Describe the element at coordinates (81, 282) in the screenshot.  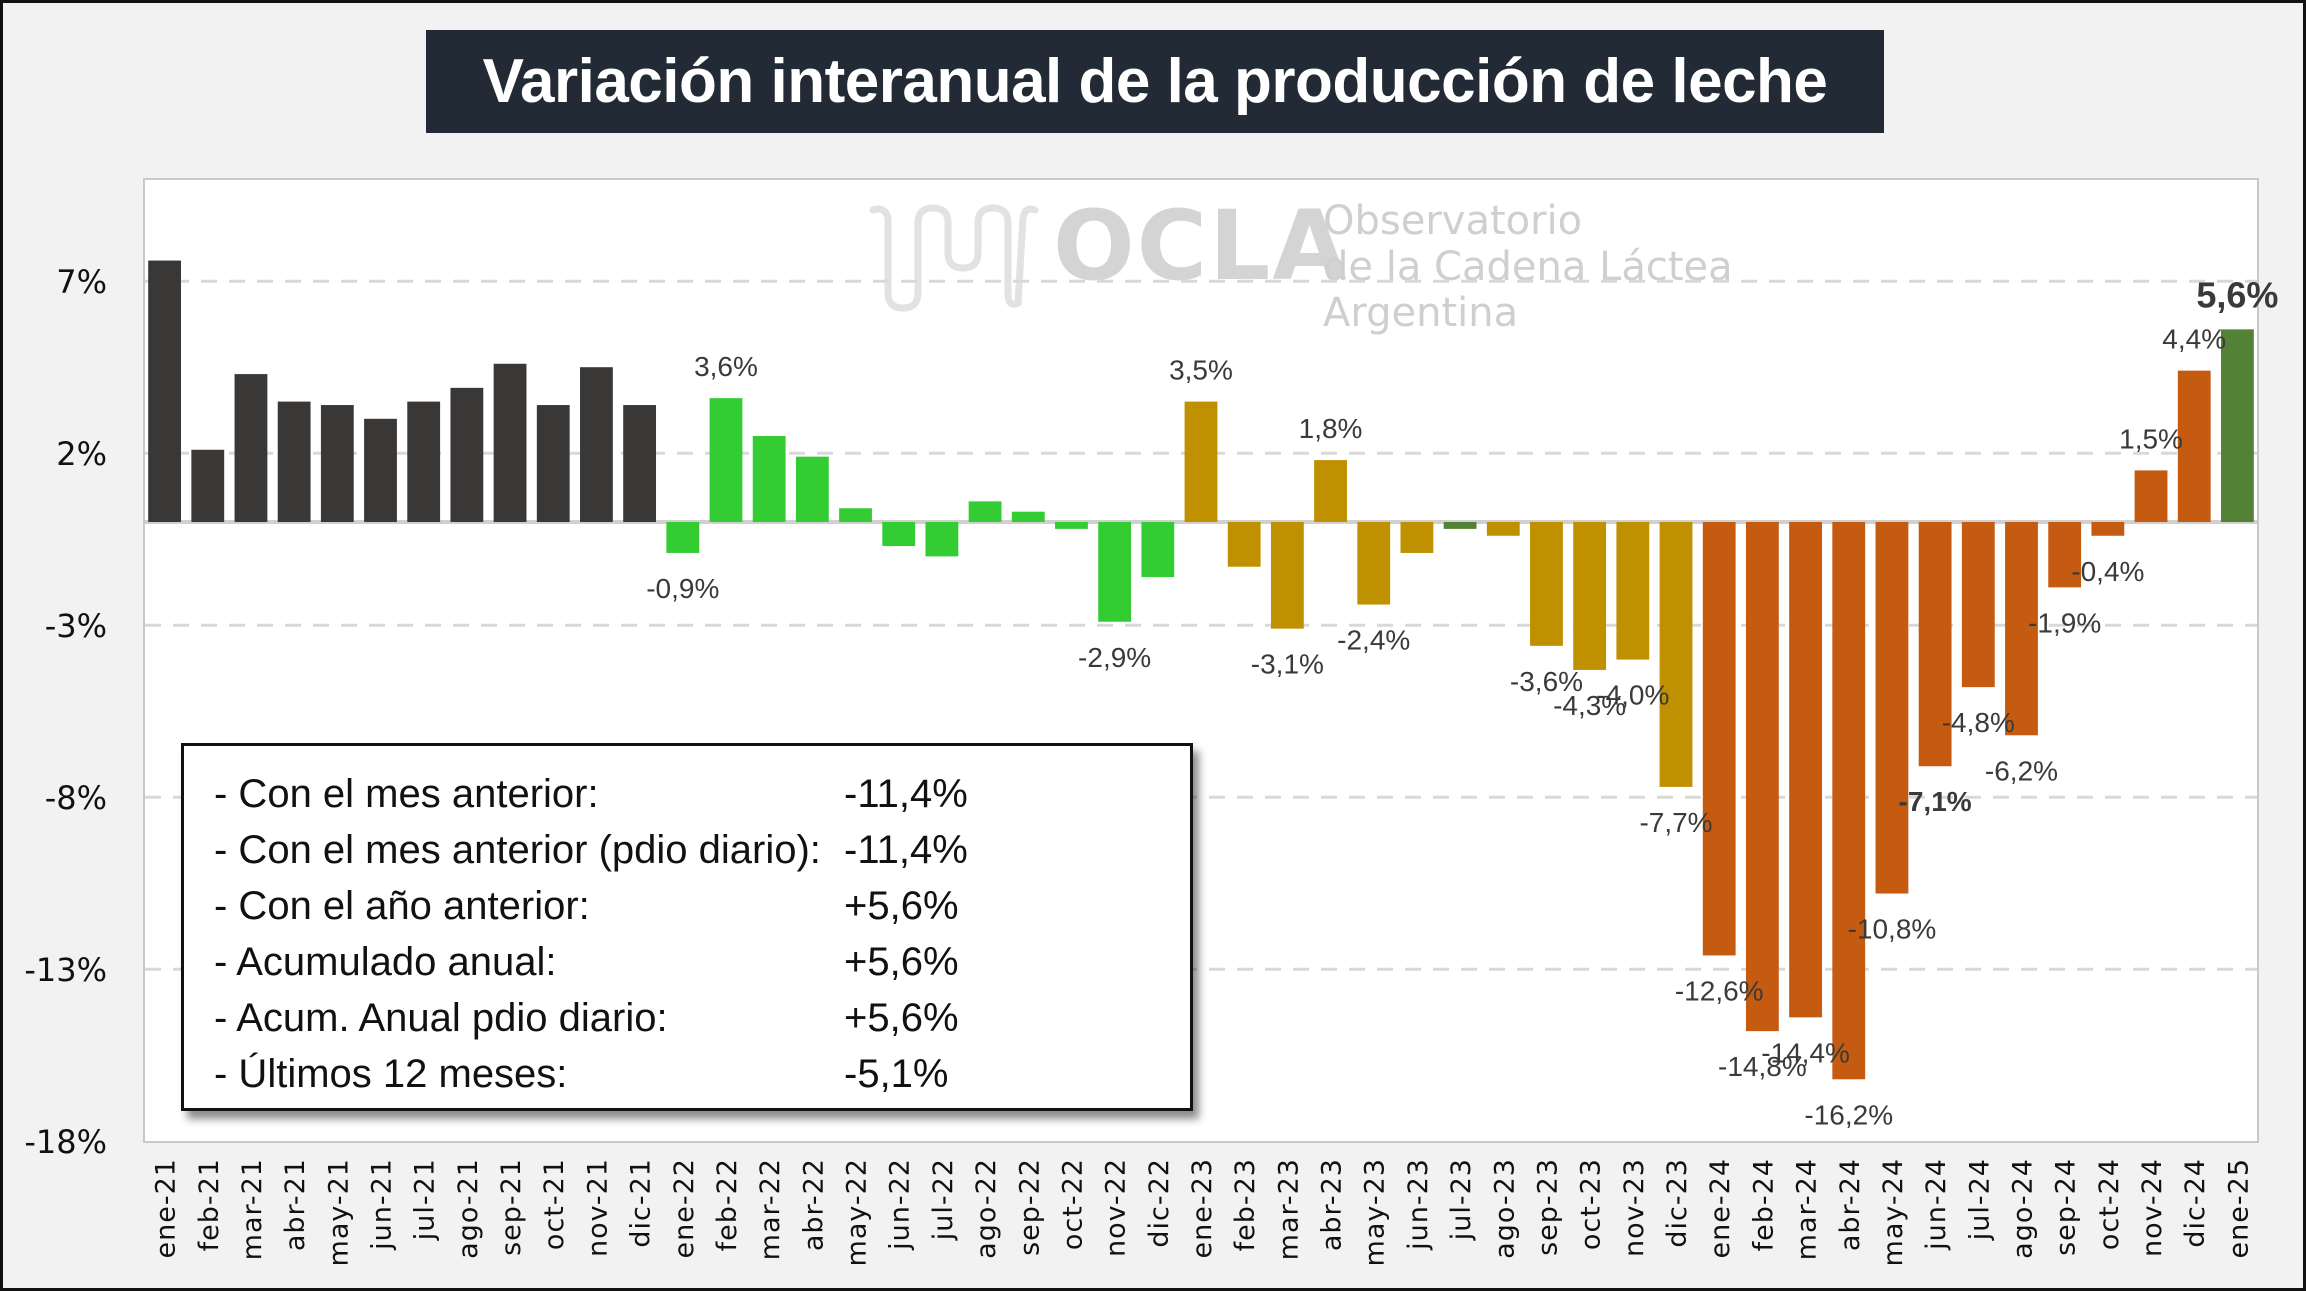
I see `y-tick-label: 7%` at that location.